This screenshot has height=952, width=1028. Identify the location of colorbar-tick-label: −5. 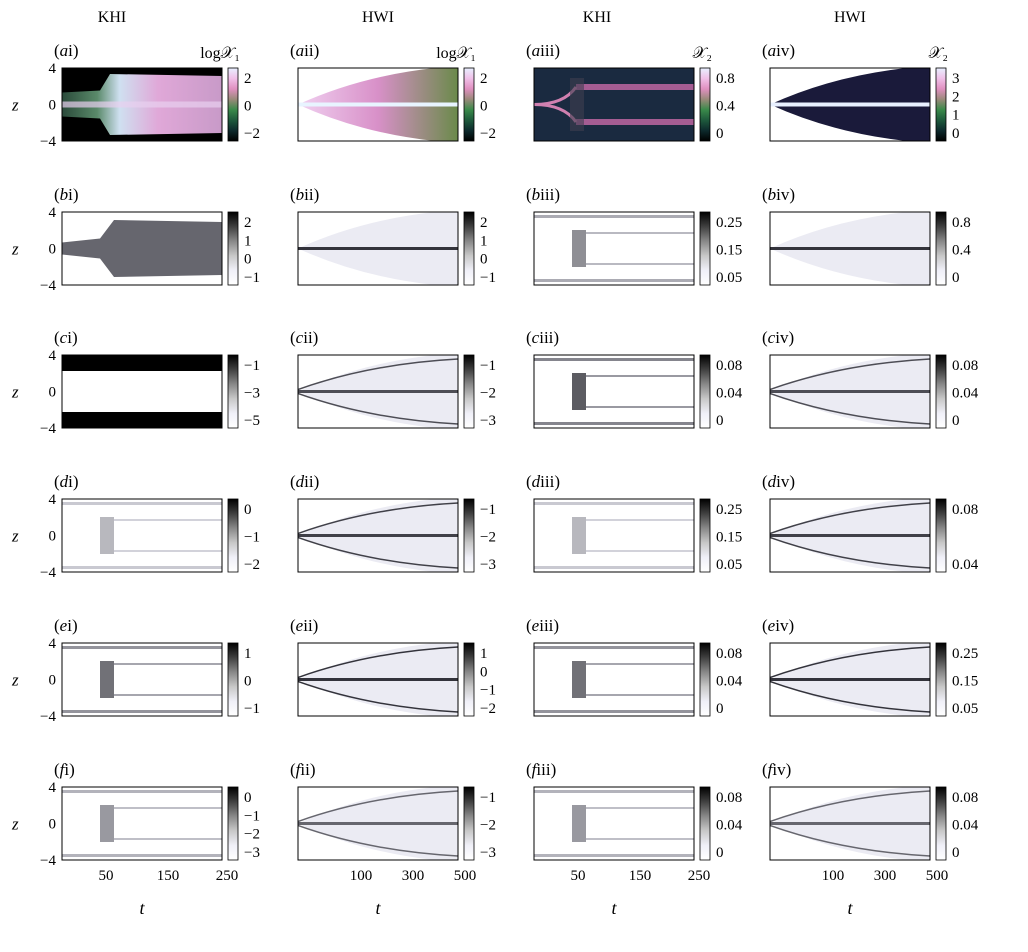
(252, 421).